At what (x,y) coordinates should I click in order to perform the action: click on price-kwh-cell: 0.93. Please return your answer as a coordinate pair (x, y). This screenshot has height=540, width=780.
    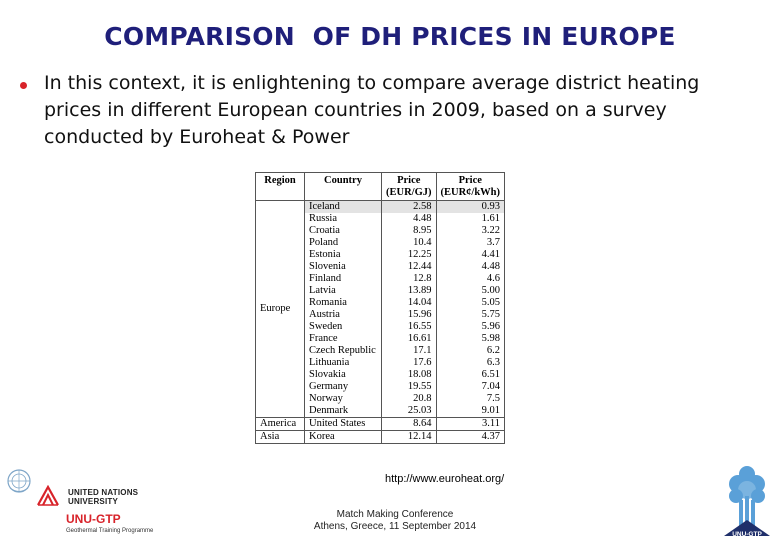
    Looking at the image, I should click on (470, 206).